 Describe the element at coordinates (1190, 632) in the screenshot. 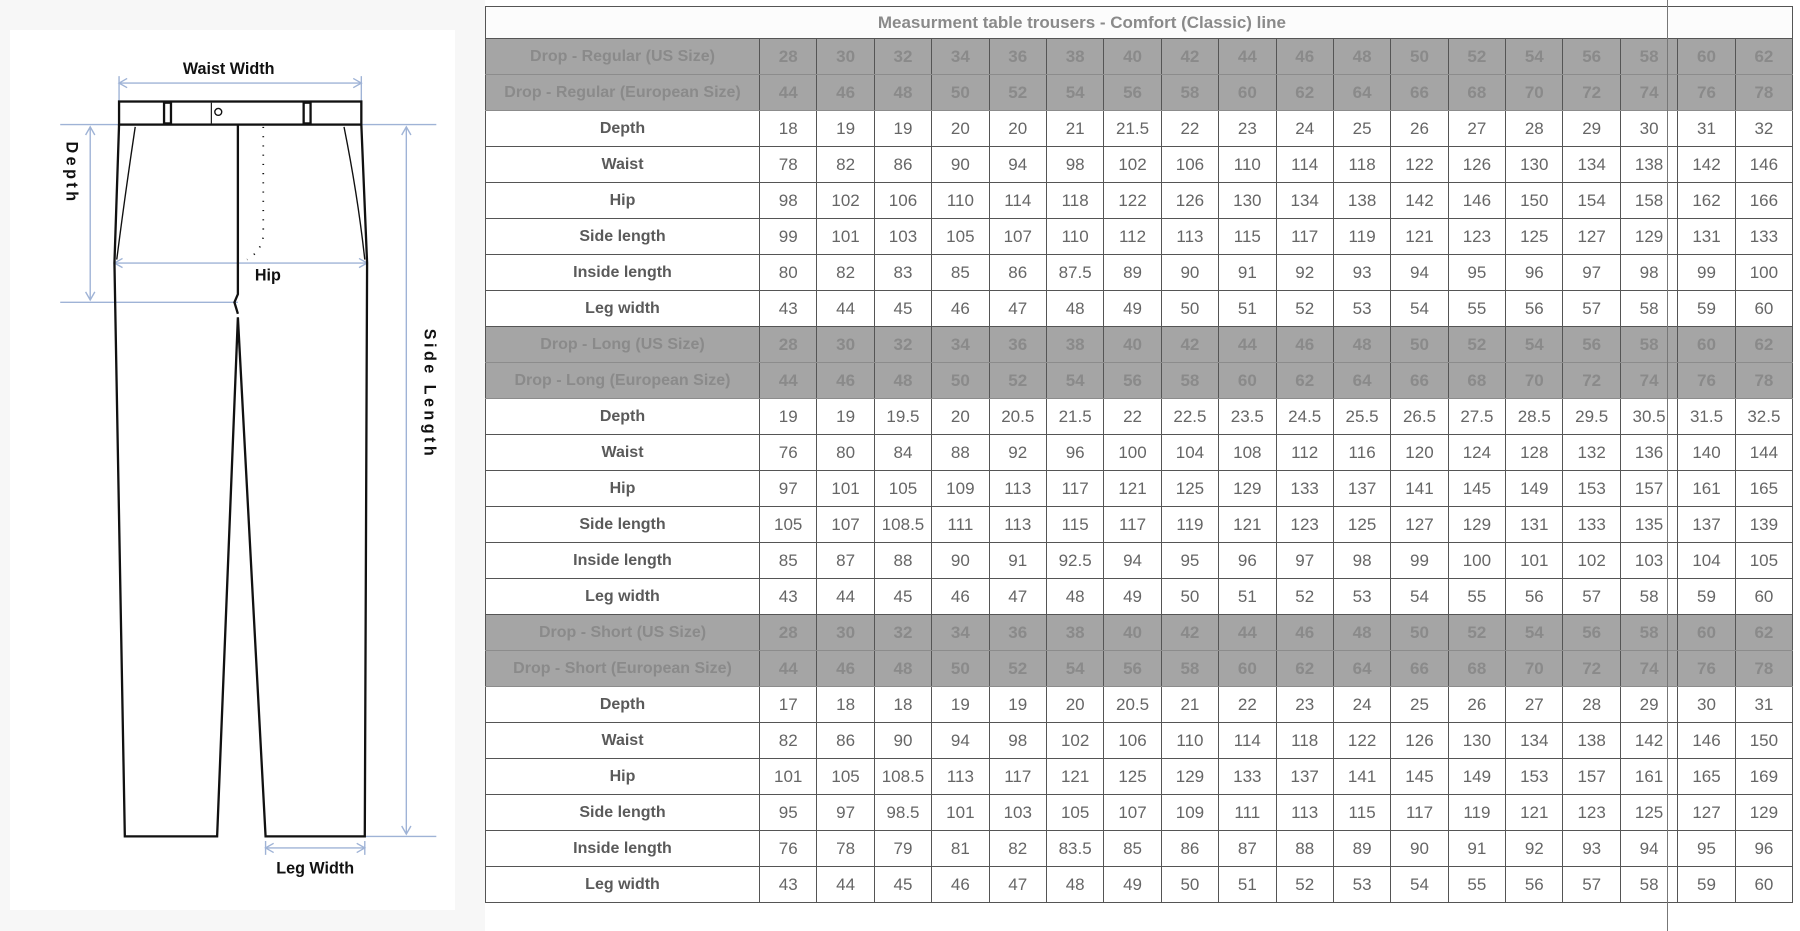

I see `table-cell: 42` at that location.